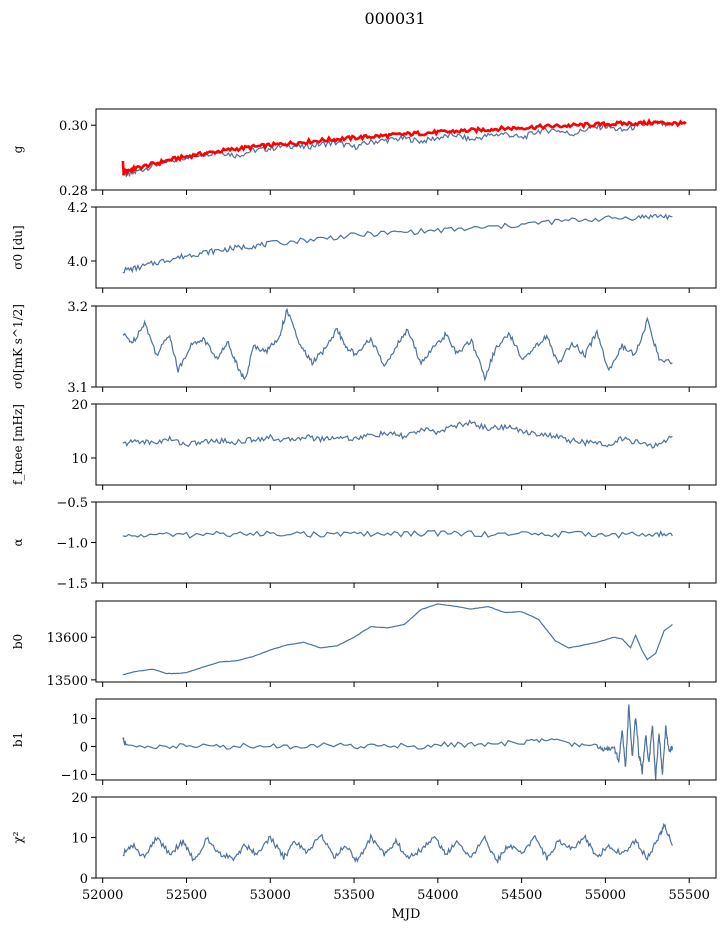  I want to click on ytick-label: −0.5, so click(72, 503).